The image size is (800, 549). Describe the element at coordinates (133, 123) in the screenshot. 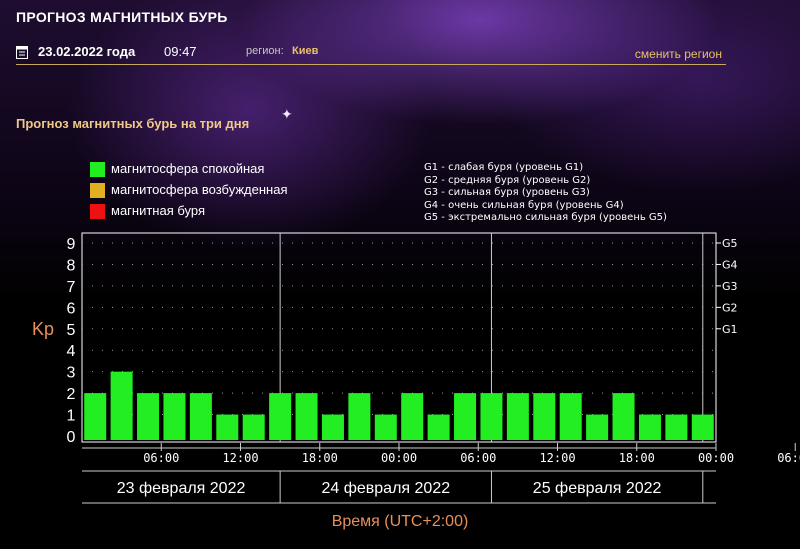

I see `forecast-subtitle: Прогноз магнитных бурь на три дня` at that location.